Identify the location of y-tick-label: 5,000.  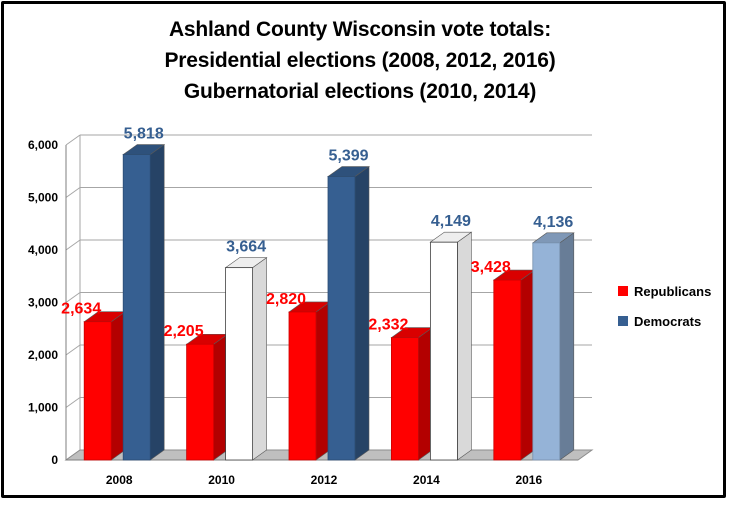
(43, 198).